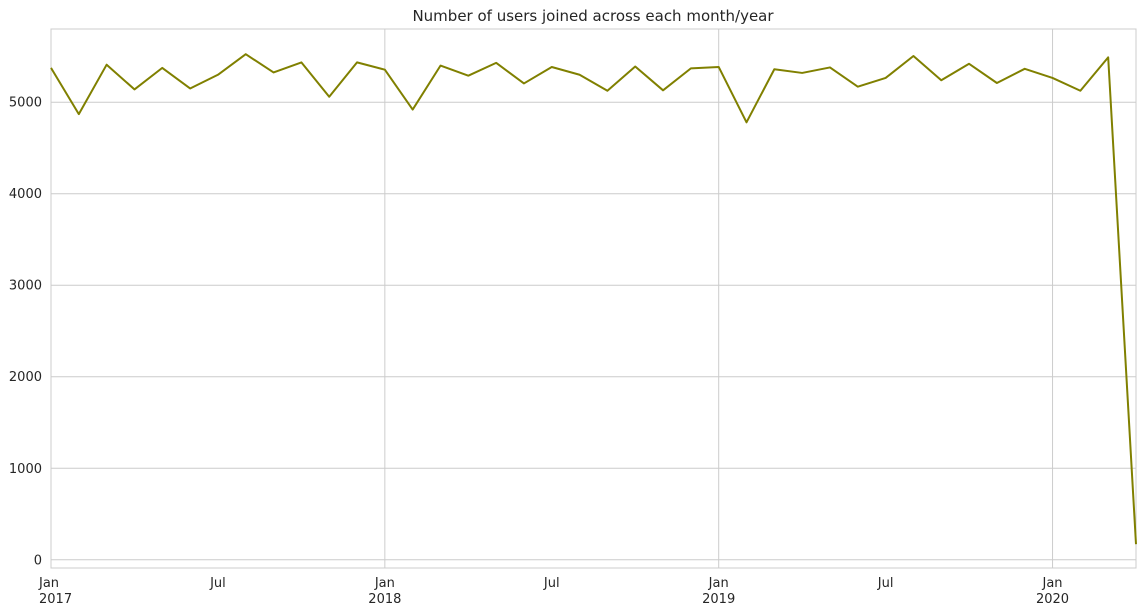 This screenshot has width=1145, height=614. What do you see at coordinates (718, 599) in the screenshot?
I see `x-tick-year-label: 2019` at bounding box center [718, 599].